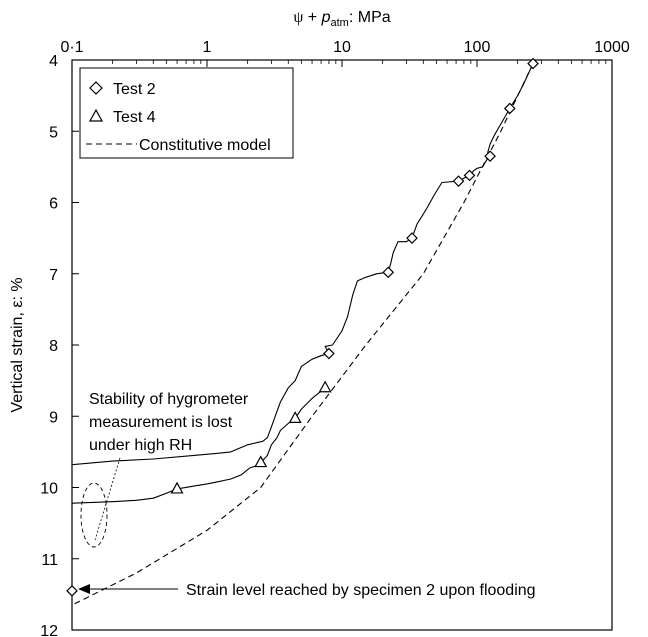  Describe the element at coordinates (134, 117) in the screenshot. I see `legend-label-test4: Test 4` at that location.